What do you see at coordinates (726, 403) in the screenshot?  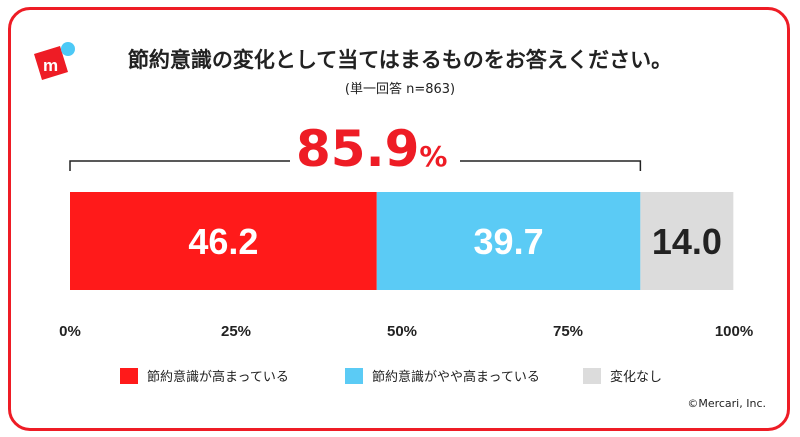 I see `copyright-text: ©Mercari, Inc.` at bounding box center [726, 403].